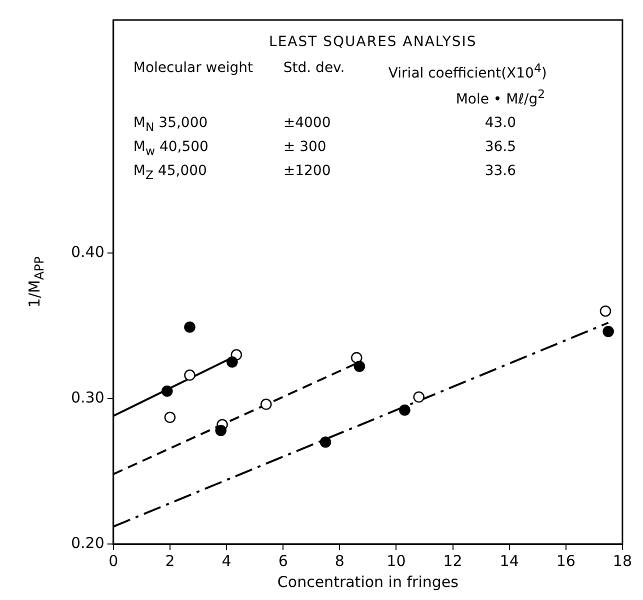 The height and width of the screenshot is (600, 643). I want to click on x-tick-label: 0, so click(113, 561).